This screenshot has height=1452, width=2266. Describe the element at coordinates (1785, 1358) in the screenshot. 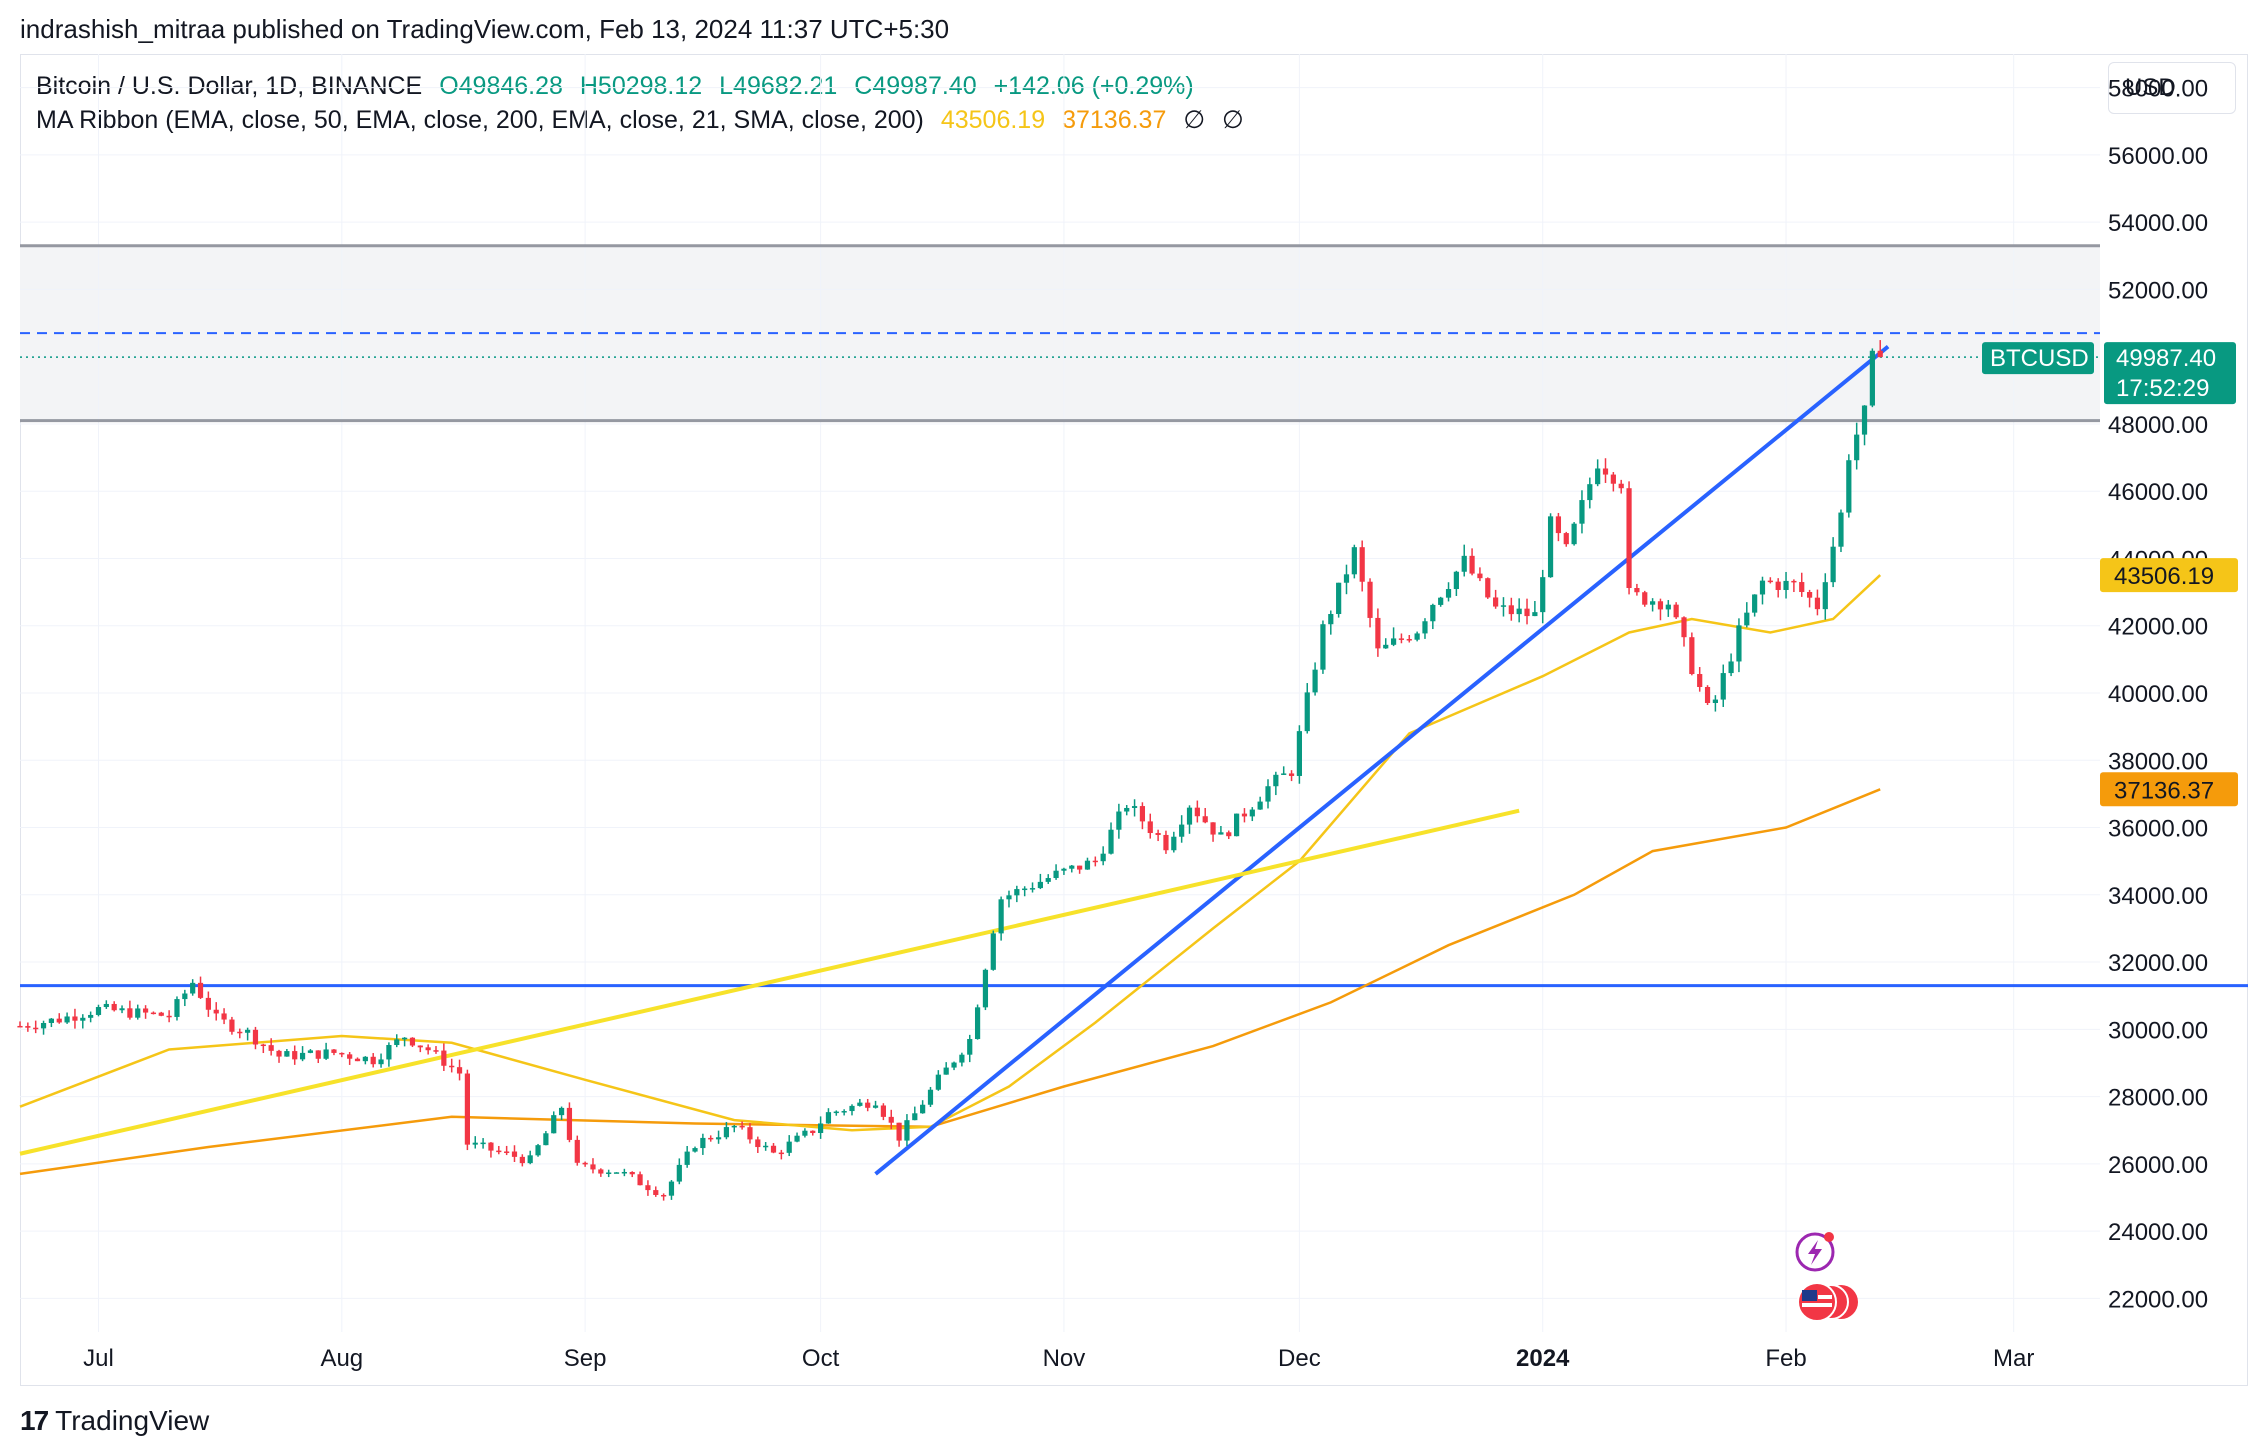

I see `x-tick-label: Feb` at that location.